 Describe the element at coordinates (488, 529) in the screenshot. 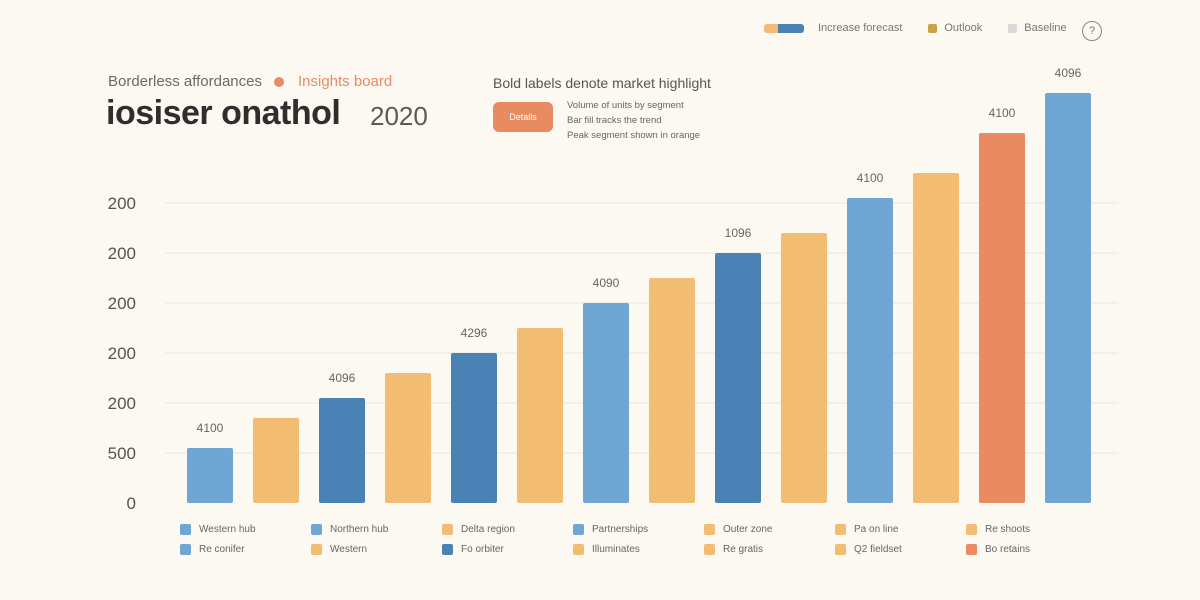

I see `legend-label: Delta region` at that location.